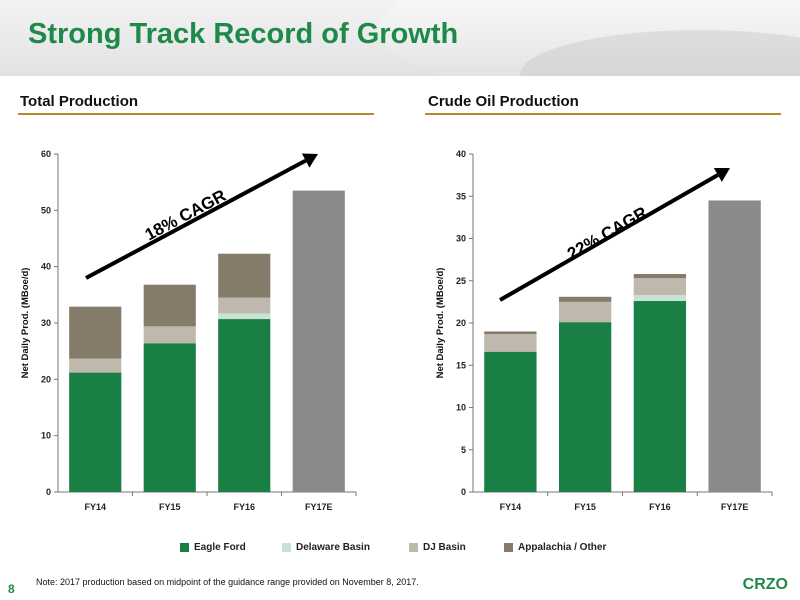 The height and width of the screenshot is (600, 800). Describe the element at coordinates (79, 101) in the screenshot. I see `left-chart-title: Total Production` at that location.